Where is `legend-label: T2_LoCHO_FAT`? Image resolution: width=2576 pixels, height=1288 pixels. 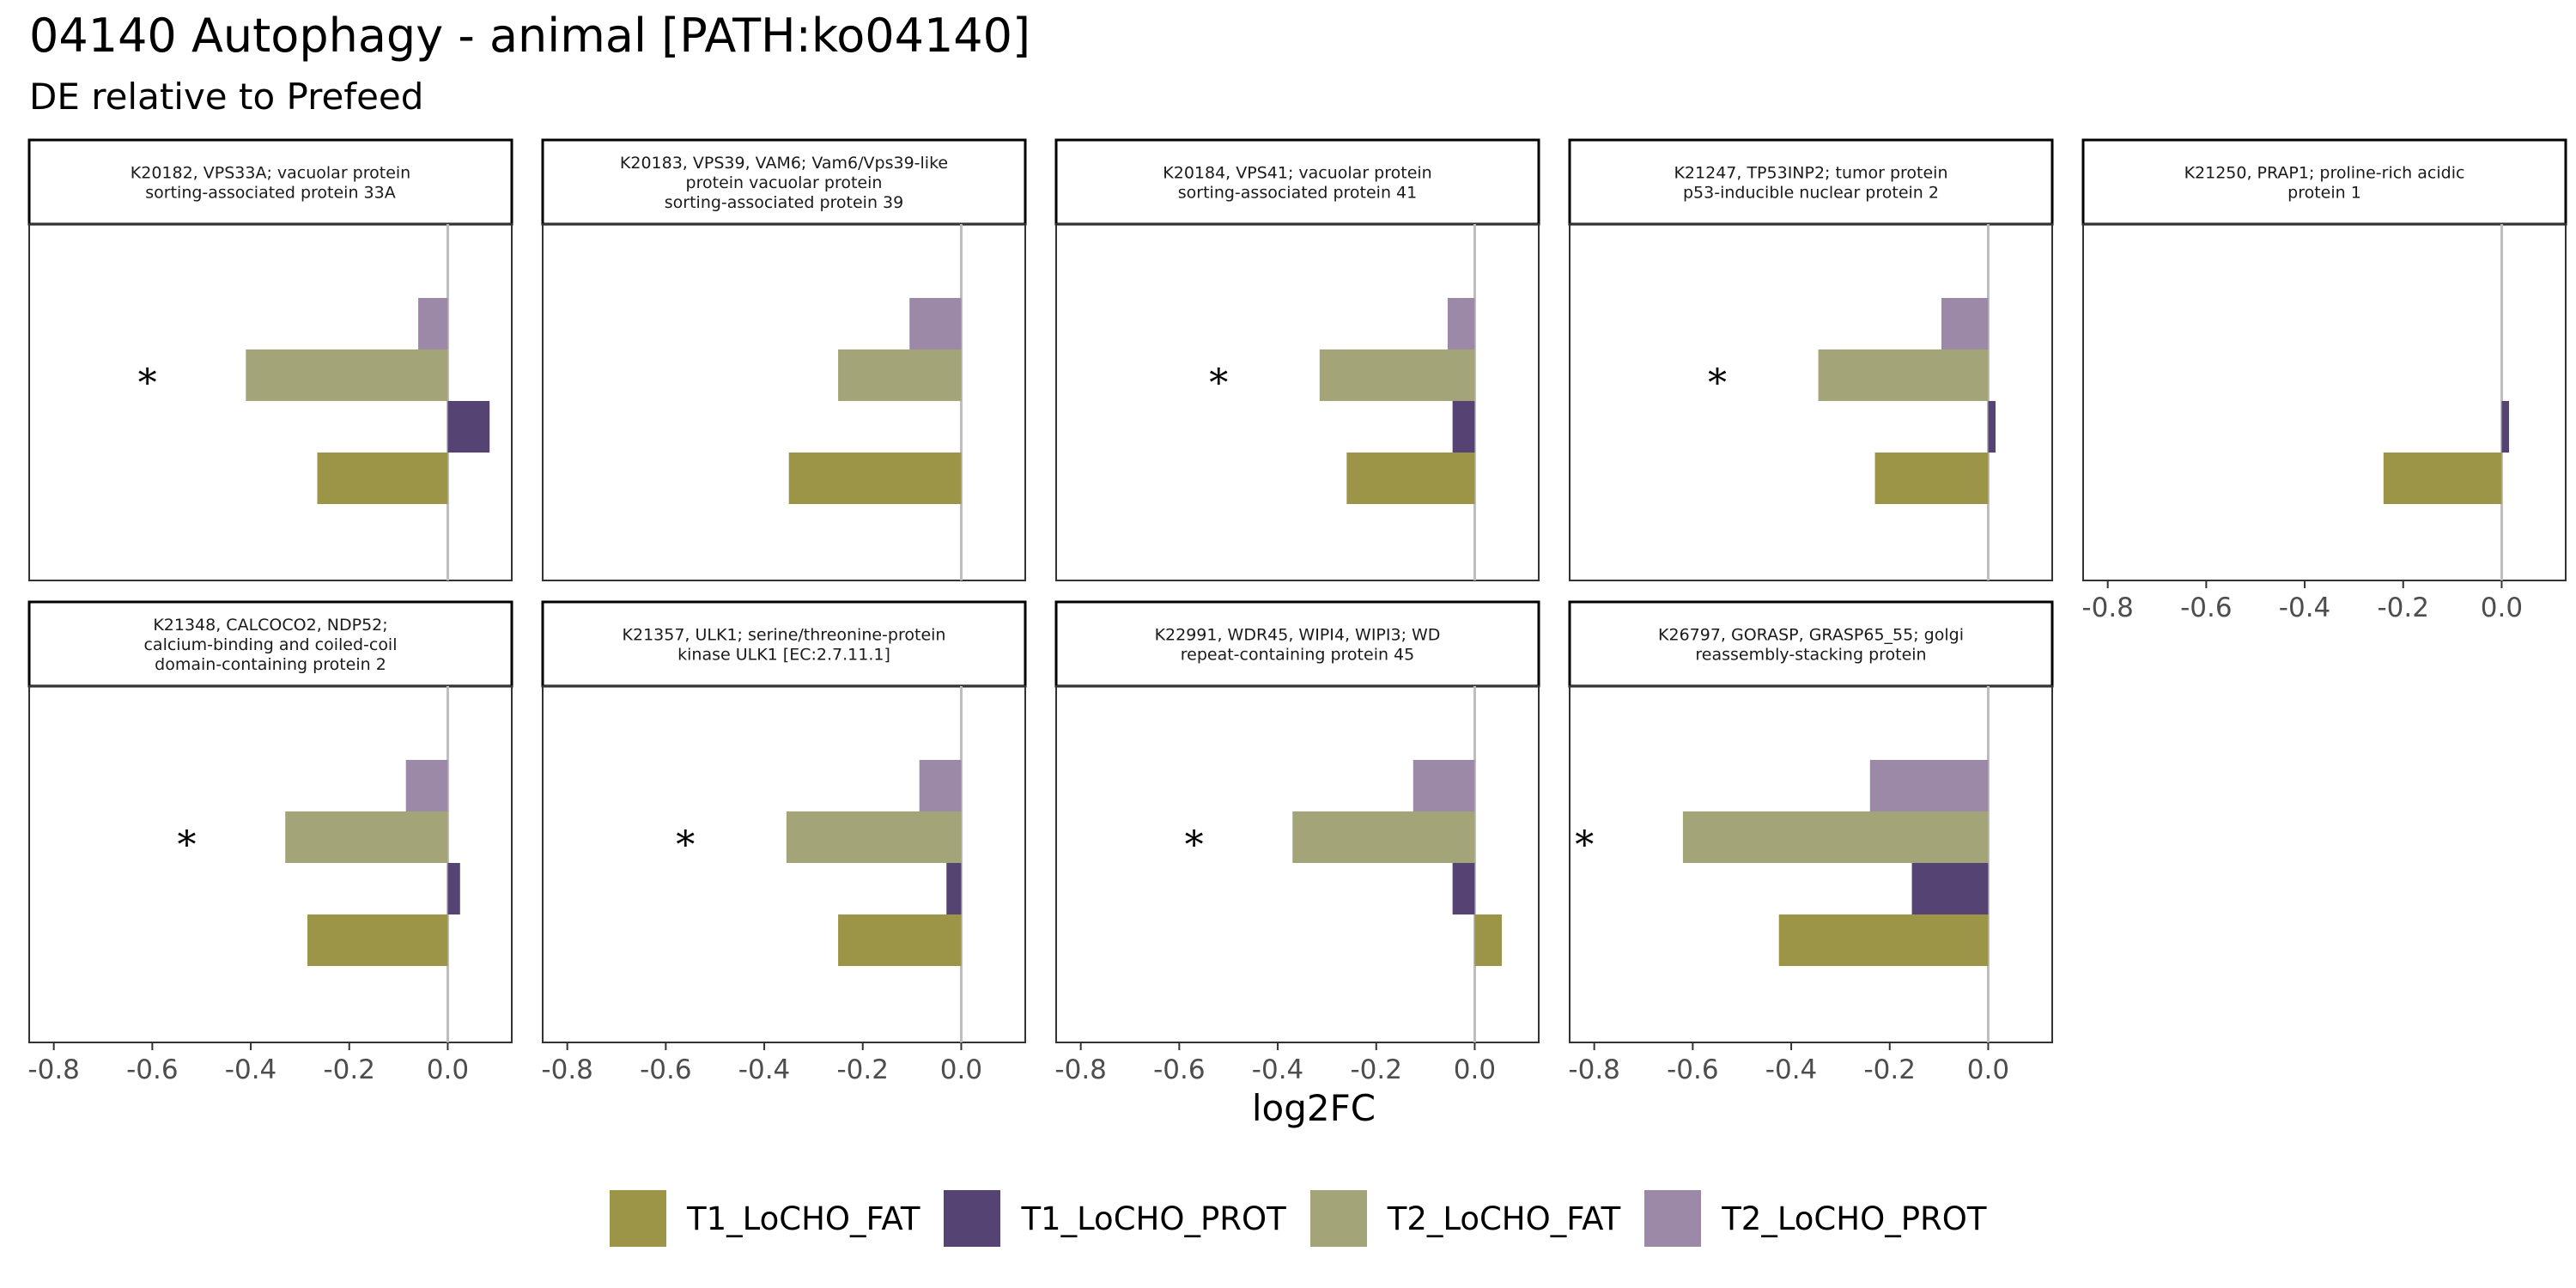 legend-label: T2_LoCHO_FAT is located at coordinates (1504, 1218).